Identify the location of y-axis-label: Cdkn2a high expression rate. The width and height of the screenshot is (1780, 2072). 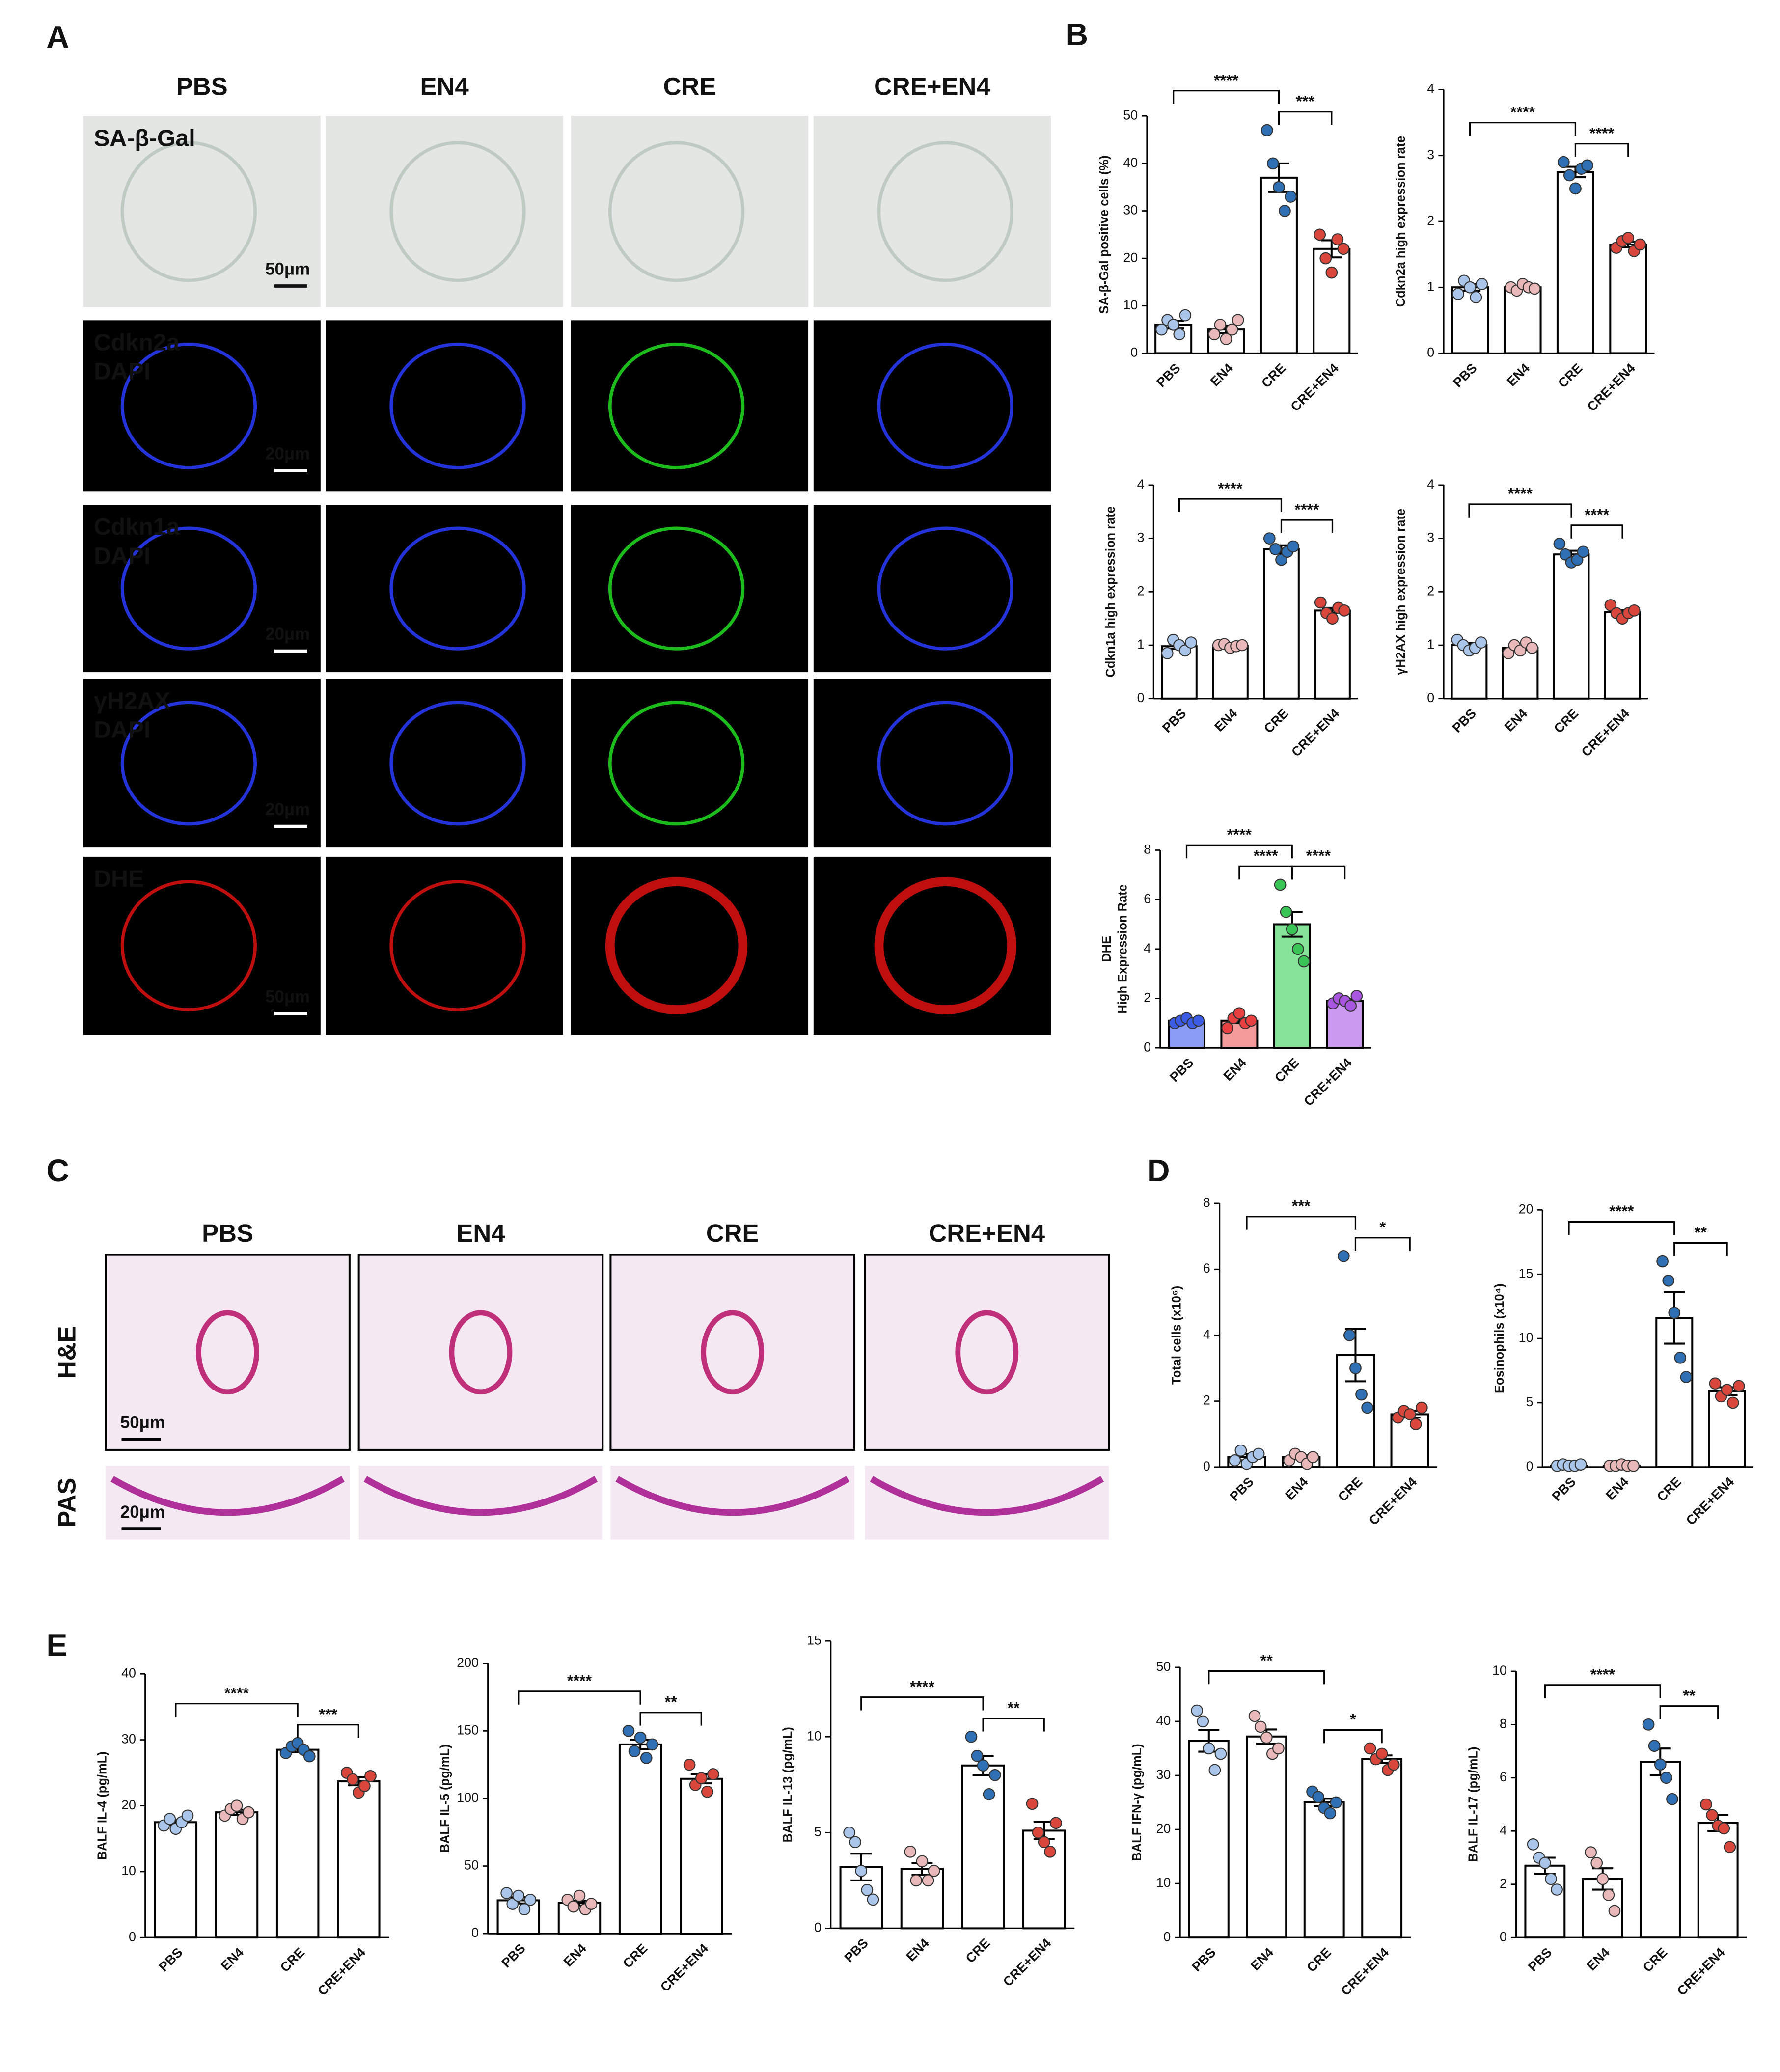
(1401, 221).